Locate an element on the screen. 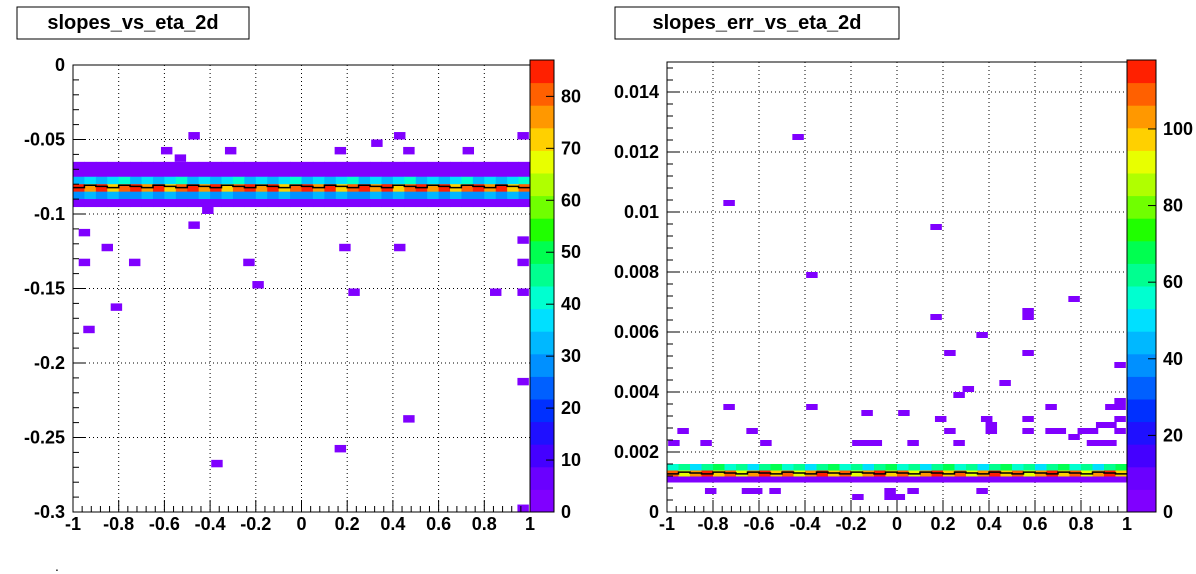  y-tick-label: 0.006 is located at coordinates (636, 332).